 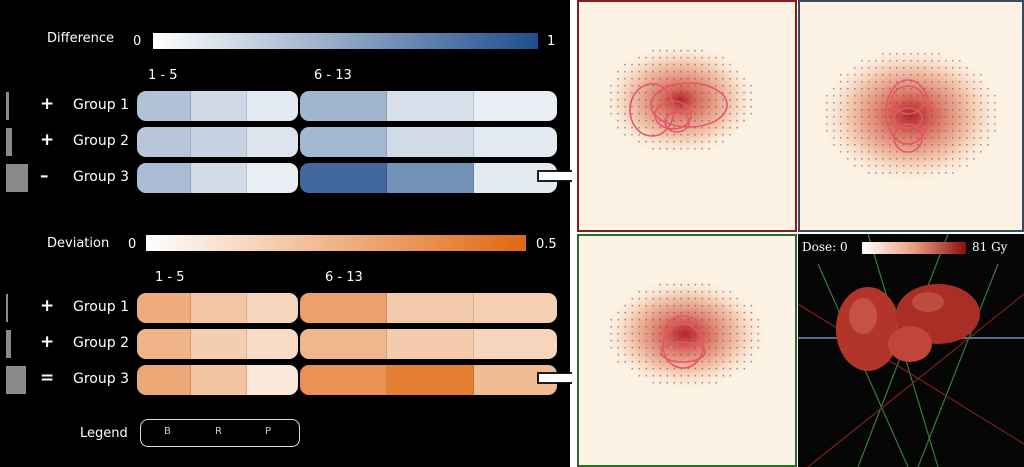 I want to click on deviation-label: Deviation, so click(x=78, y=243).